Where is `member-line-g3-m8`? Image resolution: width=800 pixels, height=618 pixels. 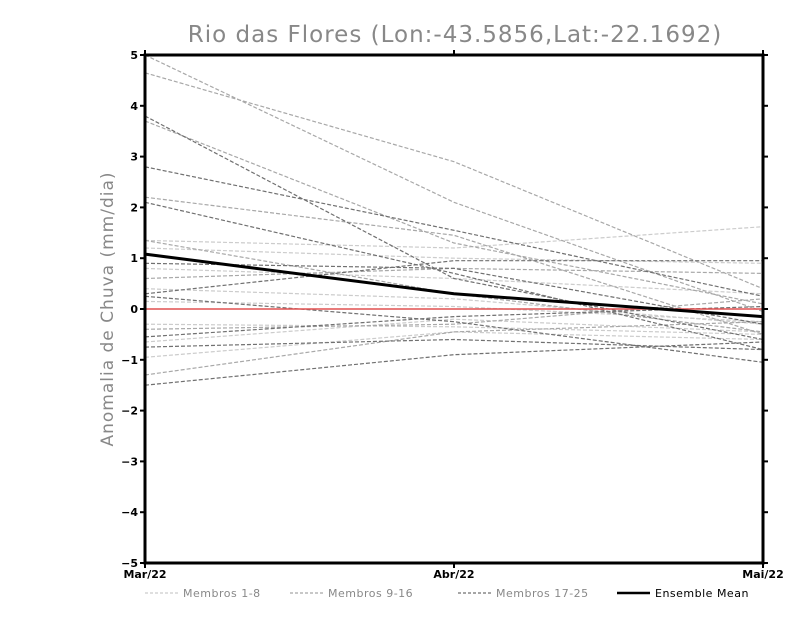
member-line-g3-m8 is located at coordinates (454, 321).